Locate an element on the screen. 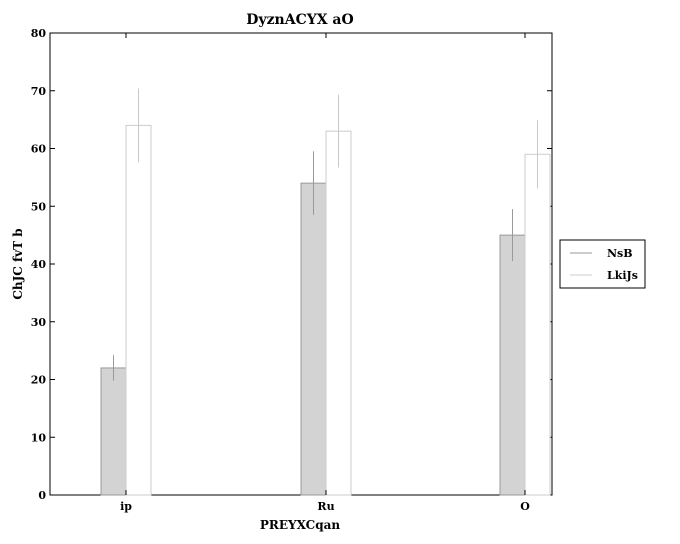 Image resolution: width=680 pixels, height=544 pixels. legend: NsB LkiJs is located at coordinates (602, 264).